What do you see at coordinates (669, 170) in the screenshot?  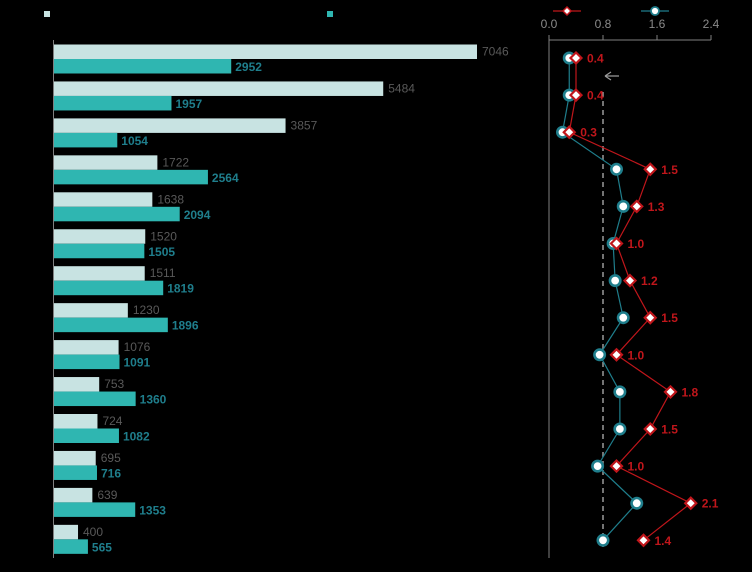 I see `point-label-series-red-4: 1.5` at bounding box center [669, 170].